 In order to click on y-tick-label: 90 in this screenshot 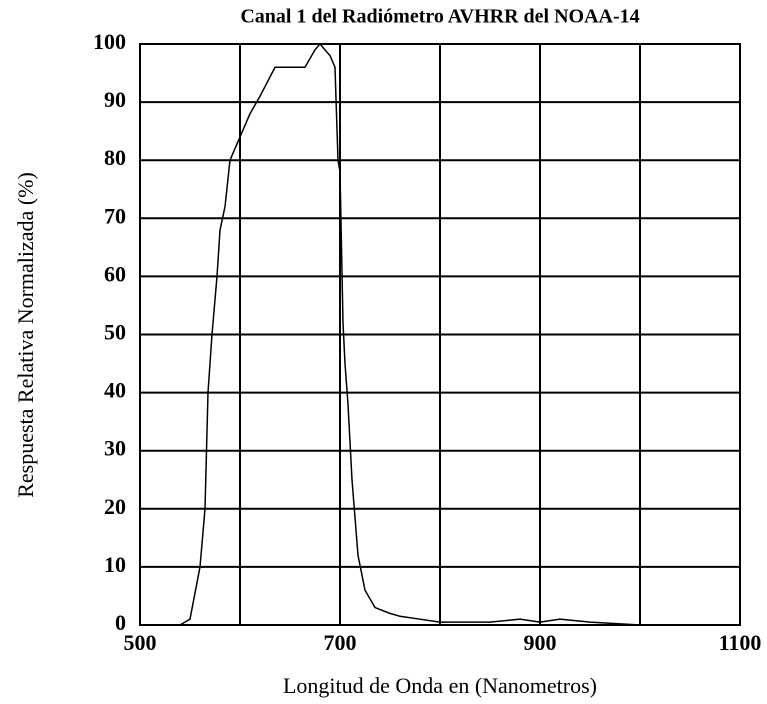, I will do `click(115, 99)`.